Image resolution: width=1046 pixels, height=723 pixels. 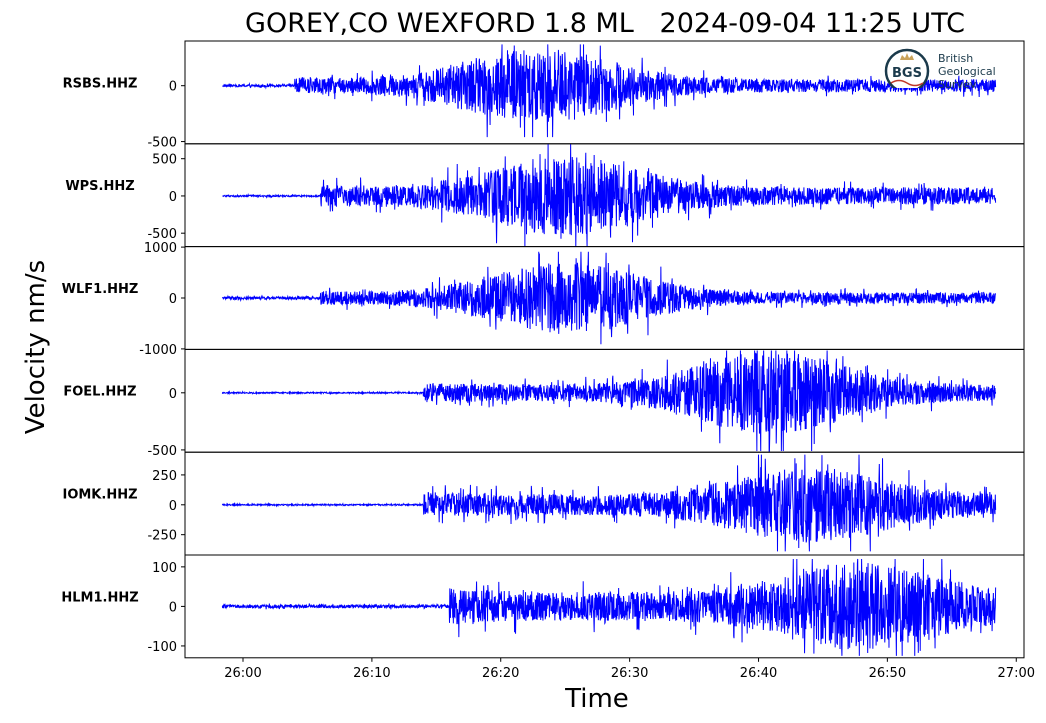 I want to click on waveform-foel-hhz, so click(x=609, y=401).